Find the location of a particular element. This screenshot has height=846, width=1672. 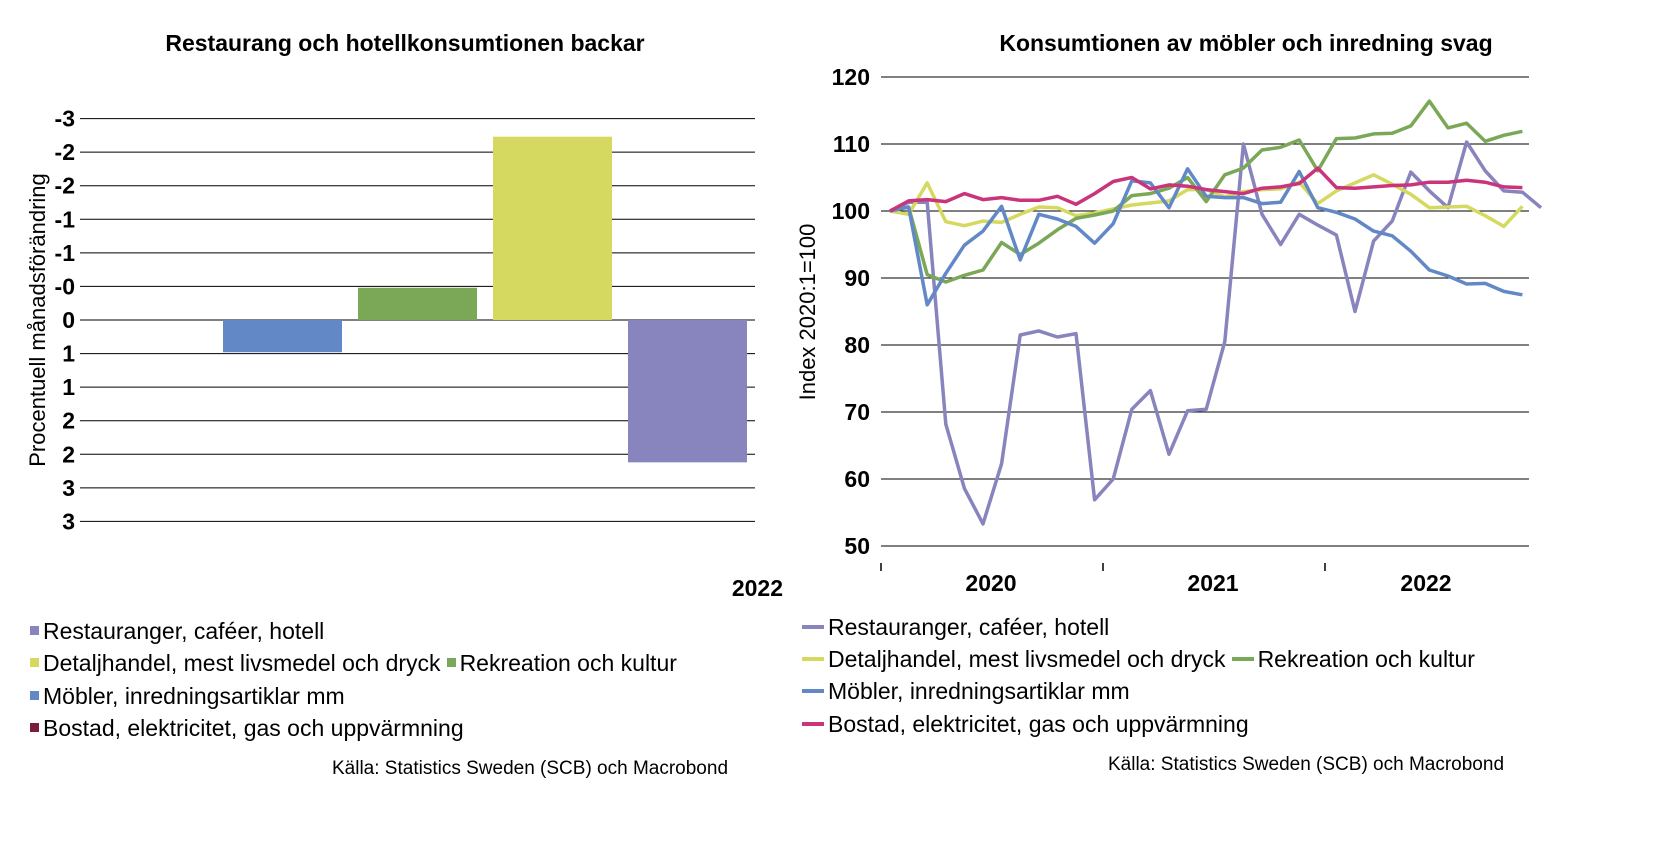

line-y-tick-label: 100 is located at coordinates (851, 211).